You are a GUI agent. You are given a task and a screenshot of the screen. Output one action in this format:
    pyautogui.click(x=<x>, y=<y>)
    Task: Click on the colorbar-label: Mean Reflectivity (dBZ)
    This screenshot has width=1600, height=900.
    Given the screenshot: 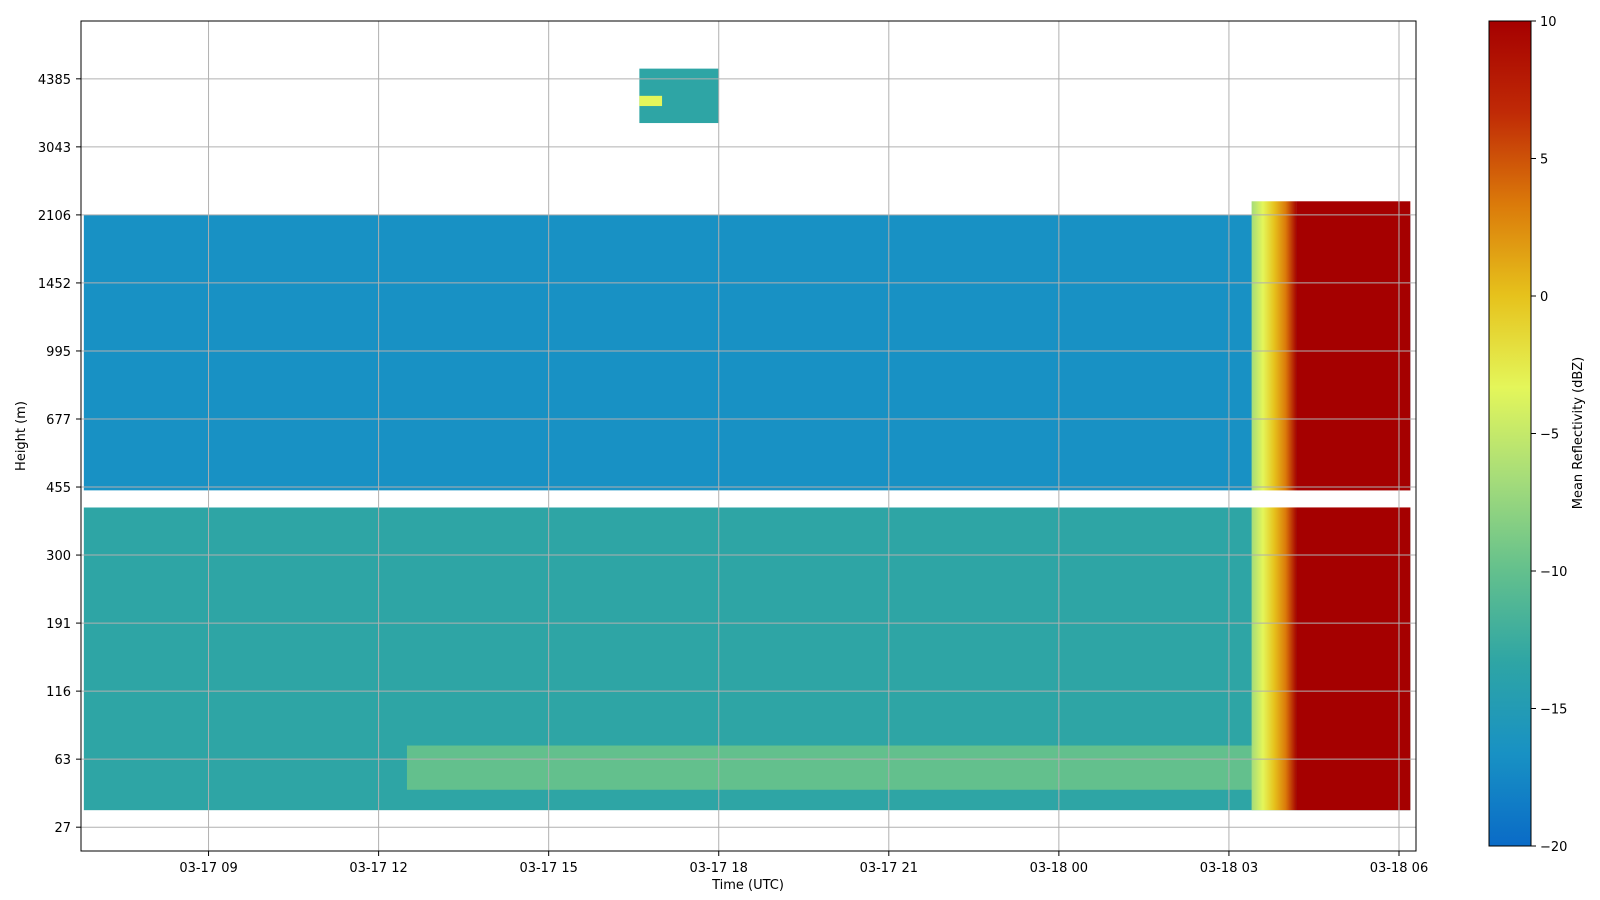 What is the action you would take?
    pyautogui.click(x=1578, y=433)
    